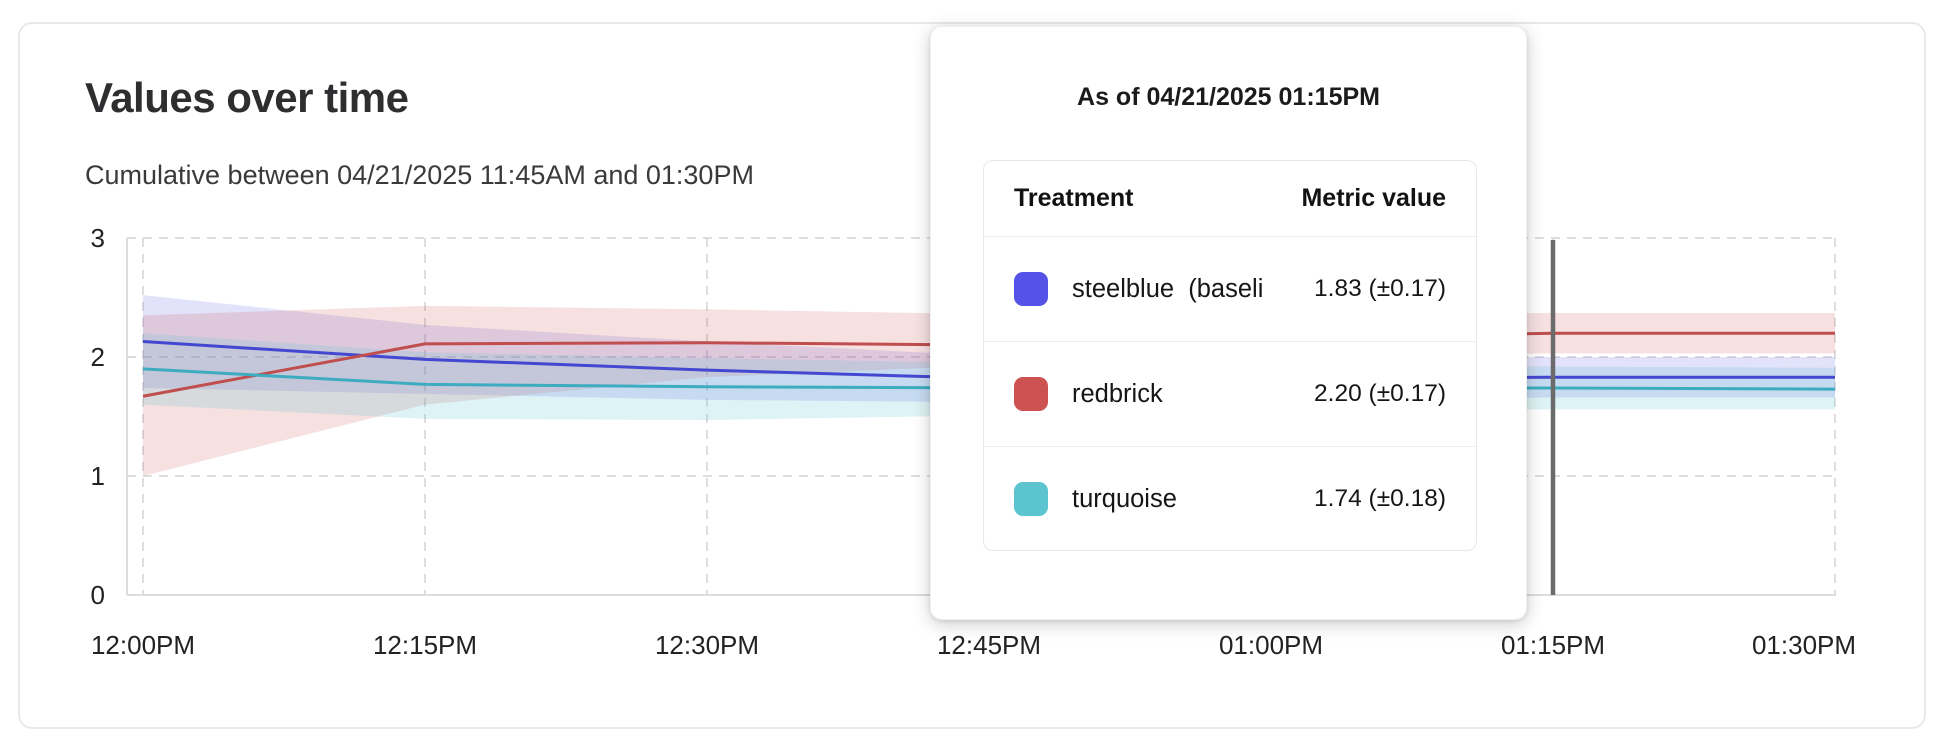 The image size is (1944, 750). What do you see at coordinates (1230, 498) in the screenshot?
I see `table-row-turquoise: turquoise 1.74 (±0.18)` at bounding box center [1230, 498].